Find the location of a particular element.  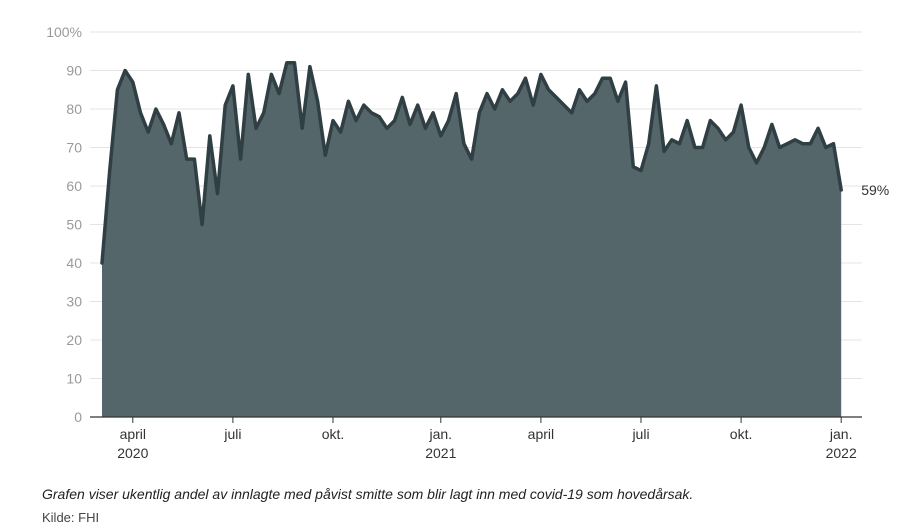

end-value-label: 59% is located at coordinates (875, 190).